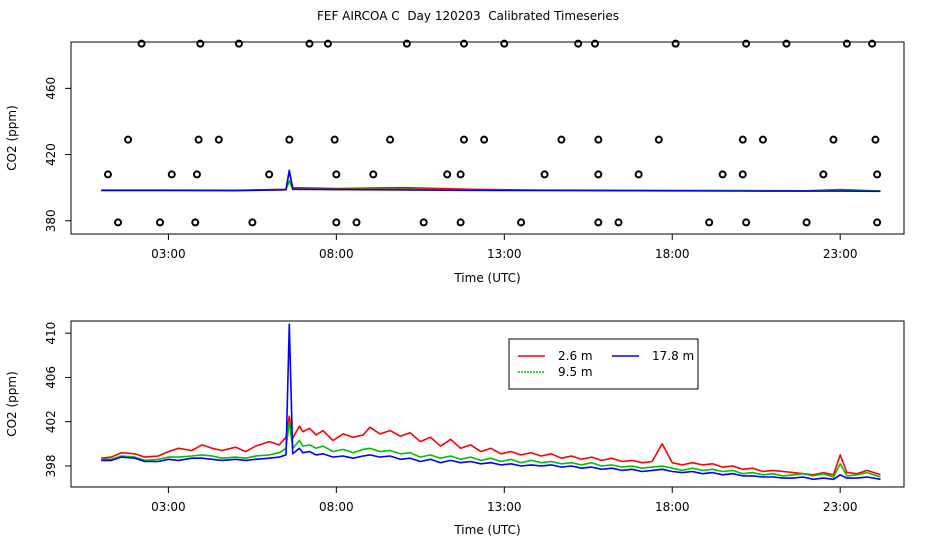 This screenshot has height=540, width=936. What do you see at coordinates (575, 356) in the screenshot?
I see `legend-label: 2.6 m` at bounding box center [575, 356].